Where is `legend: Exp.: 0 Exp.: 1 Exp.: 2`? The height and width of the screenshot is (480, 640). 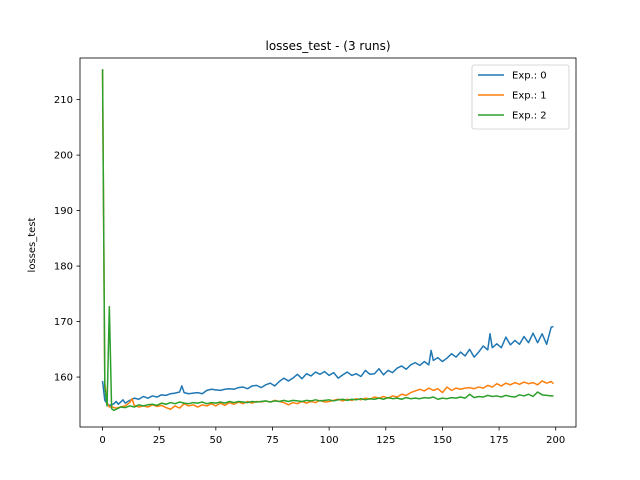 legend: Exp.: 0 Exp.: 1 Exp.: 2 is located at coordinates (520, 97).